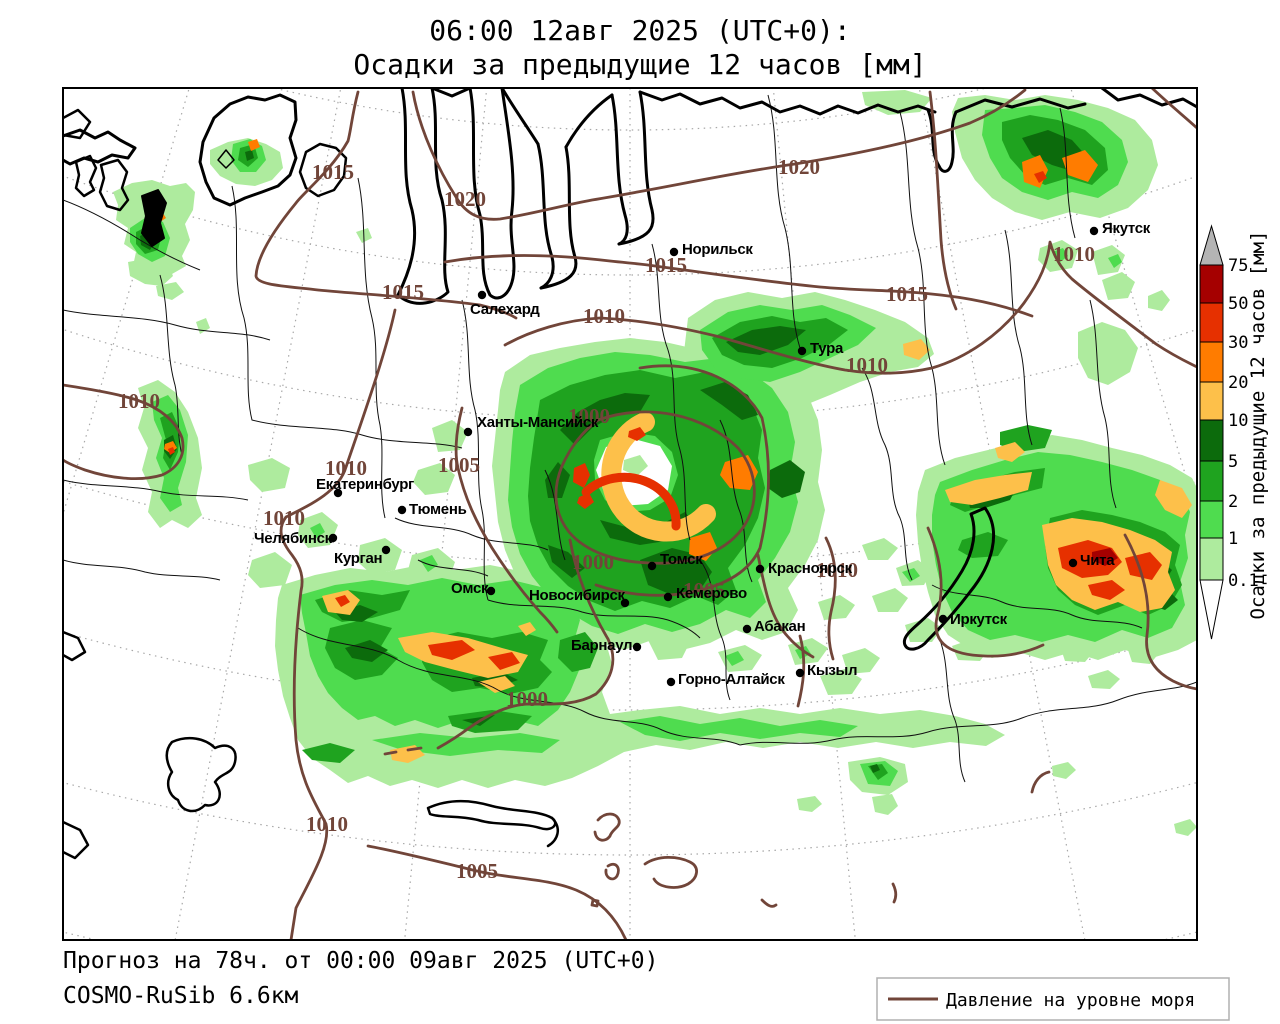 This screenshot has height=1024, width=1280. I want to click on colorbar-tick-label: 50, so click(1238, 304).